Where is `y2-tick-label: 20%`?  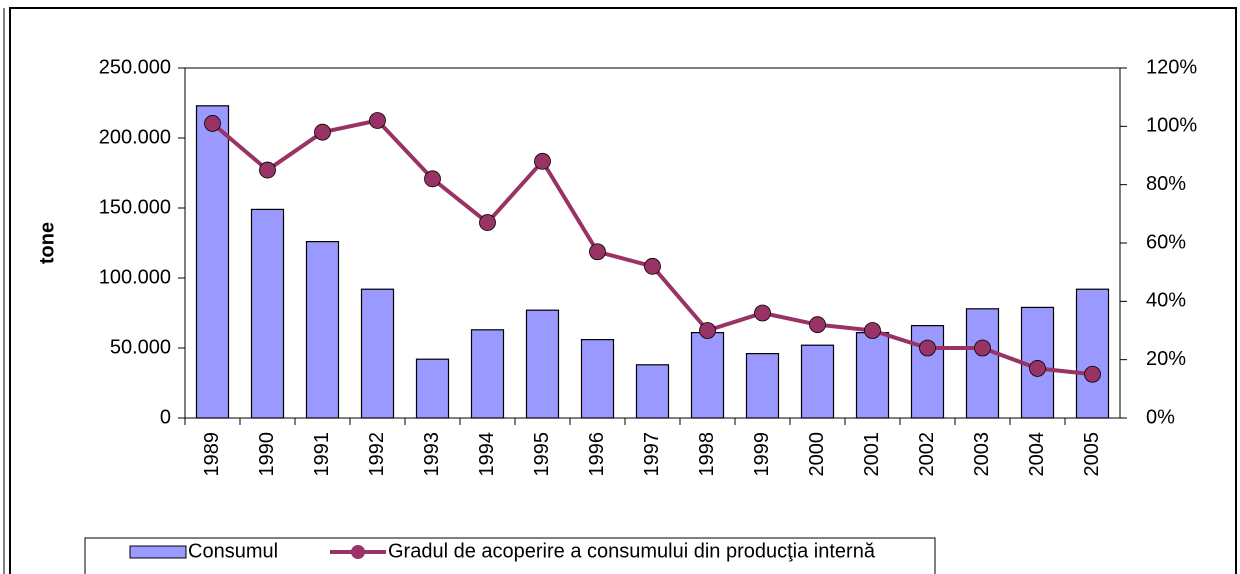
y2-tick-label: 20% is located at coordinates (1166, 359).